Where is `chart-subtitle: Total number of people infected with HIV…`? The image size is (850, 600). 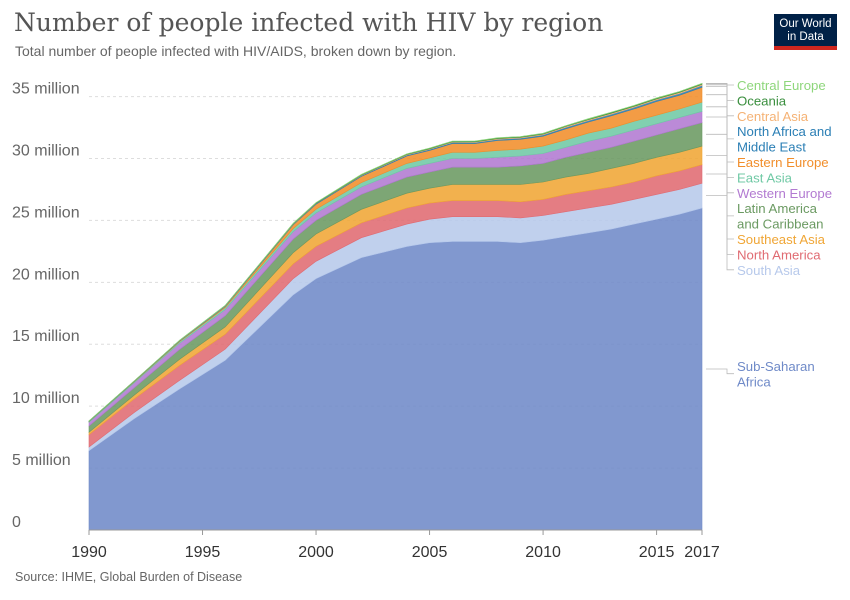 chart-subtitle: Total number of people infected with HIV… is located at coordinates (236, 51).